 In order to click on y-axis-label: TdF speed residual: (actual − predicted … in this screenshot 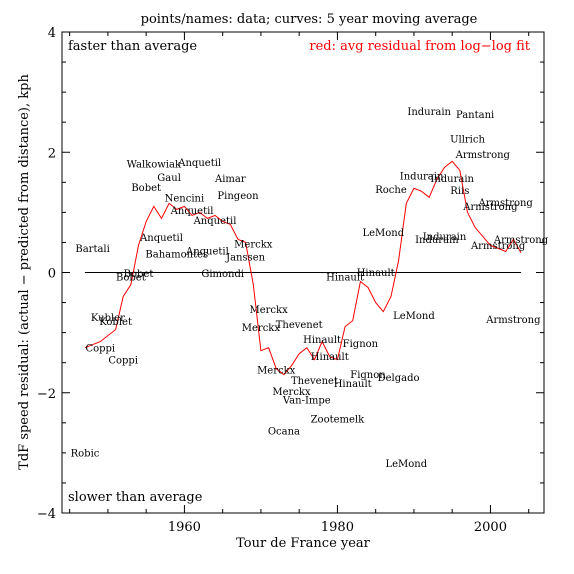, I will do `click(24, 272)`.